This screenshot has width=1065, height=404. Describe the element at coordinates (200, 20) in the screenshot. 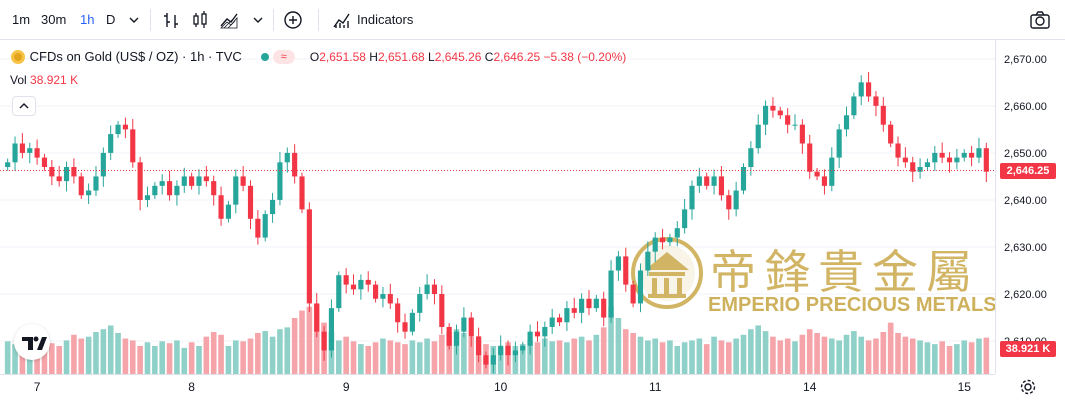

I see `candles-icon` at that location.